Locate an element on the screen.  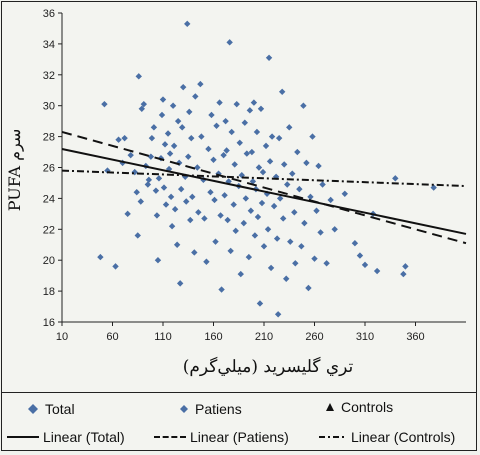
y-tick-label: 20 is located at coordinates (49, 261).